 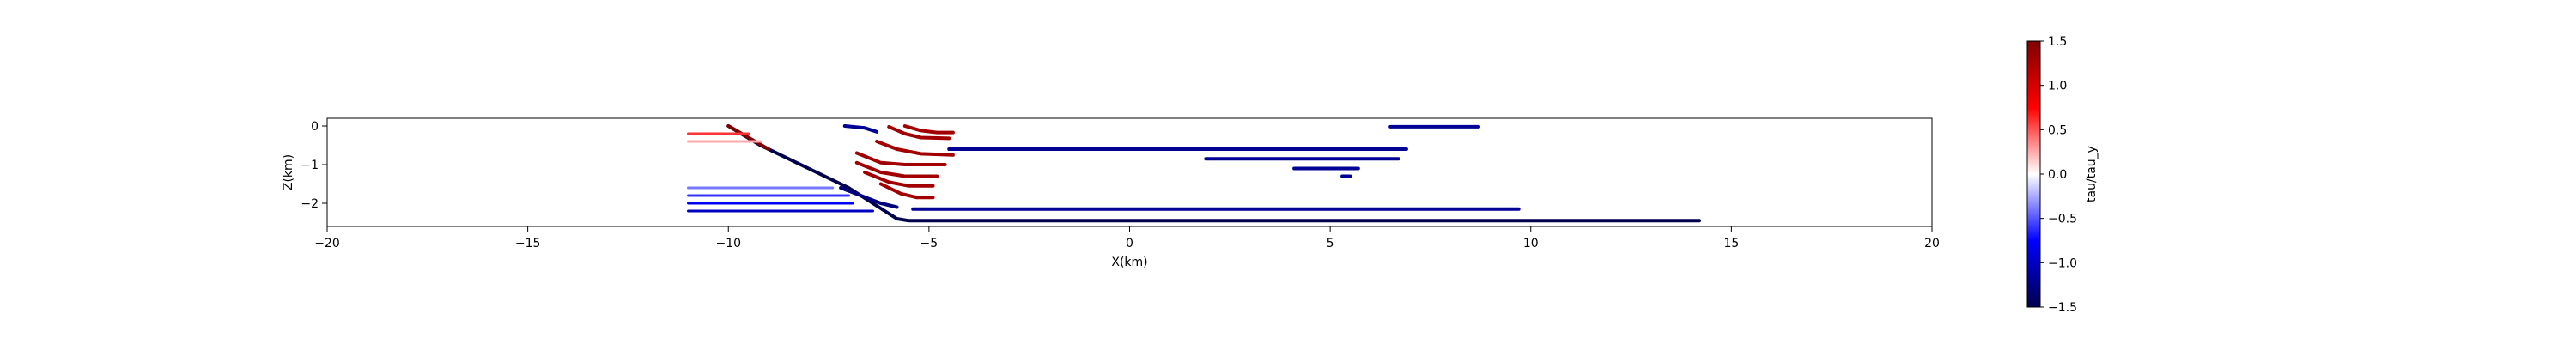 What do you see at coordinates (2057, 87) in the screenshot?
I see `colorbar-tick-label: 1.0` at bounding box center [2057, 87].